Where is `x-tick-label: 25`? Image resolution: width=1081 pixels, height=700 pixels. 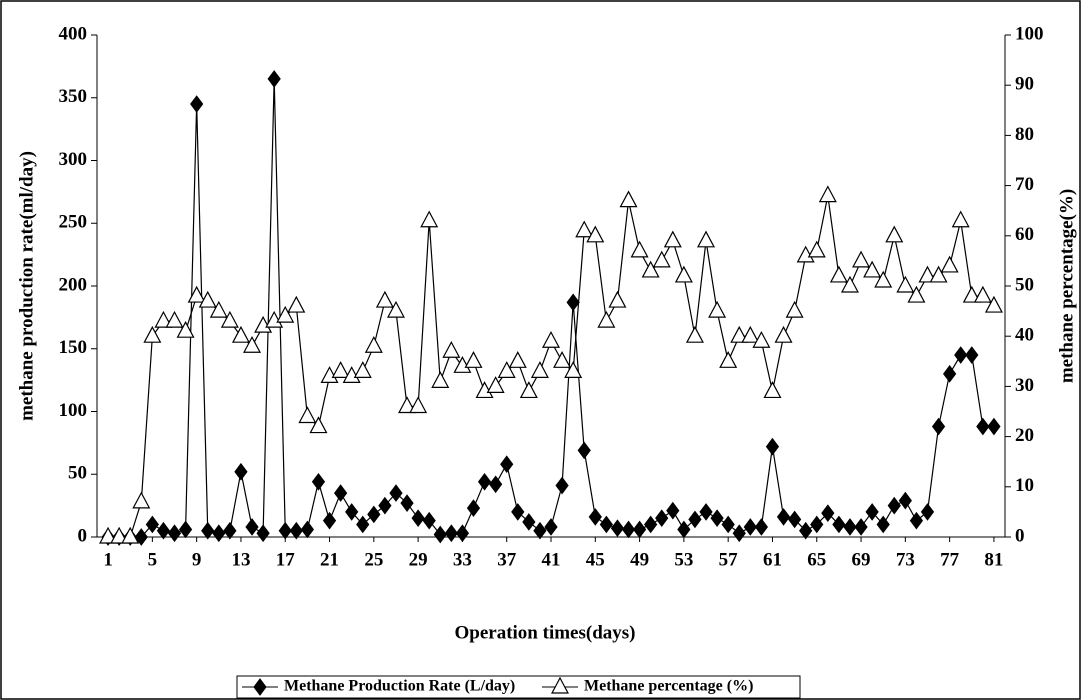 x-tick-label: 25 is located at coordinates (373, 559).